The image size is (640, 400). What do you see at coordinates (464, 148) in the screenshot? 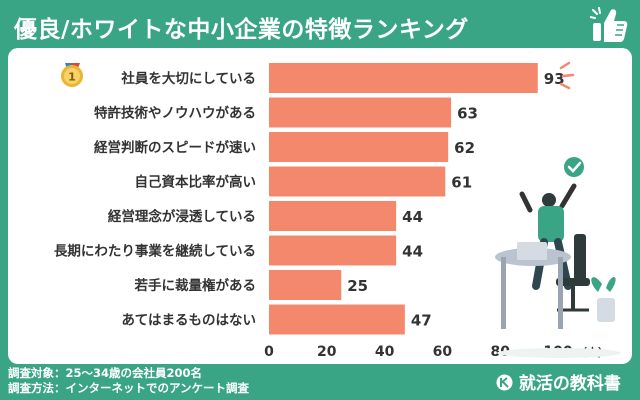
I see `value-label: 62` at bounding box center [464, 148].